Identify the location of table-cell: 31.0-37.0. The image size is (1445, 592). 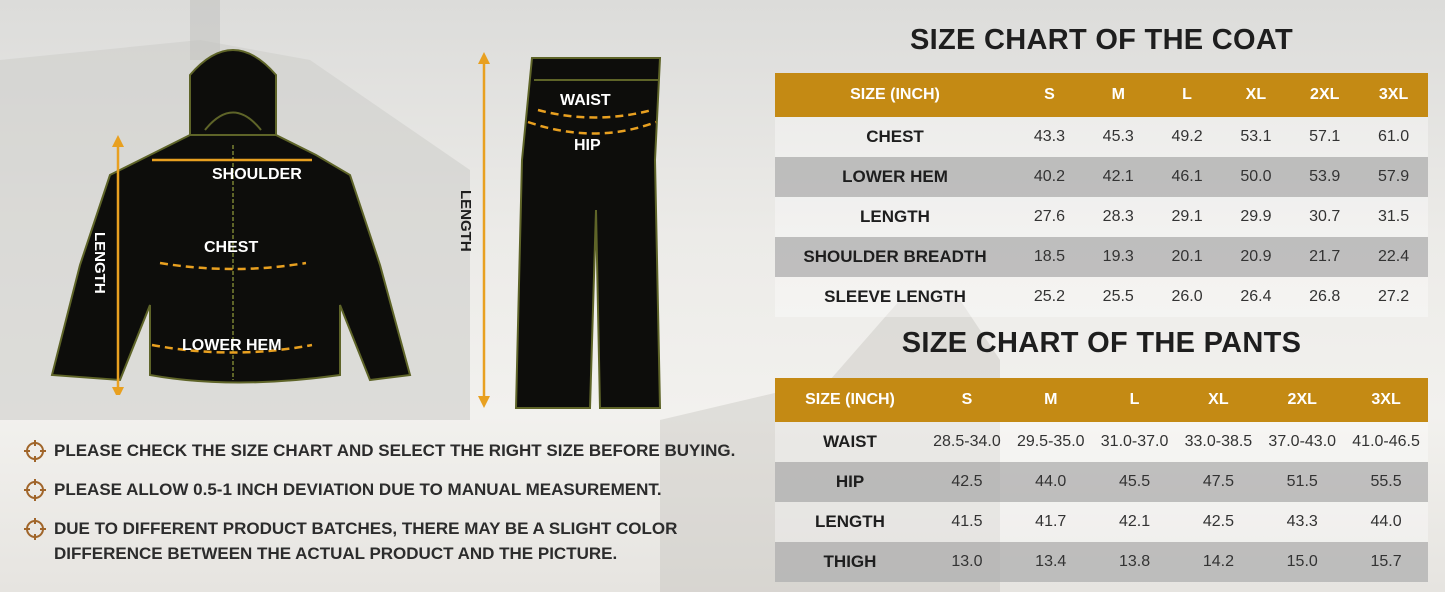
(1134, 442).